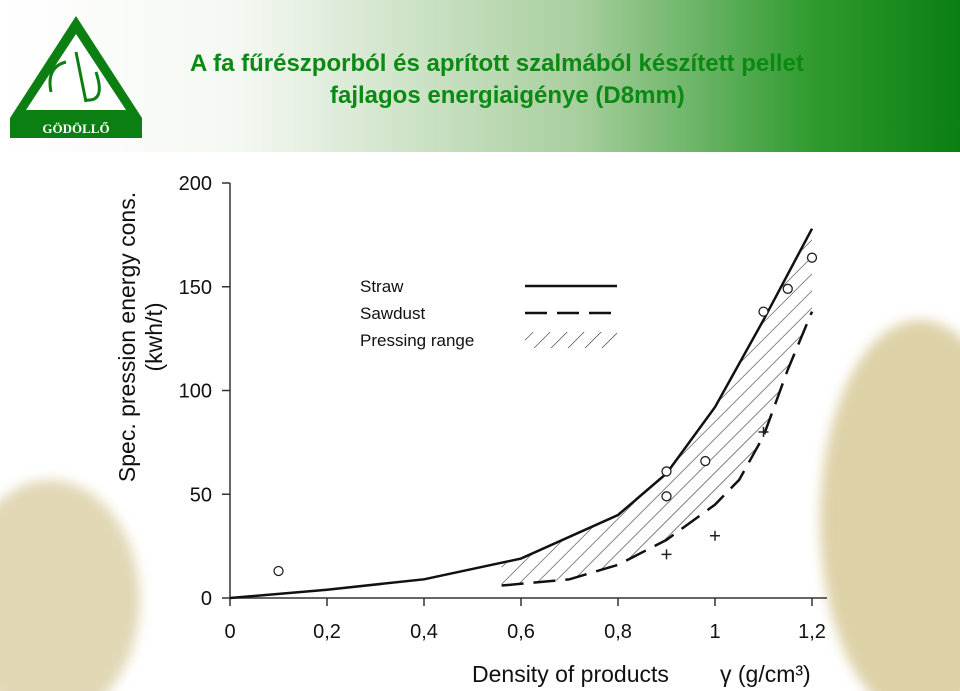 The width and height of the screenshot is (960, 691). Describe the element at coordinates (327, 632) in the screenshot. I see `x-tick-label: 0,2` at that location.